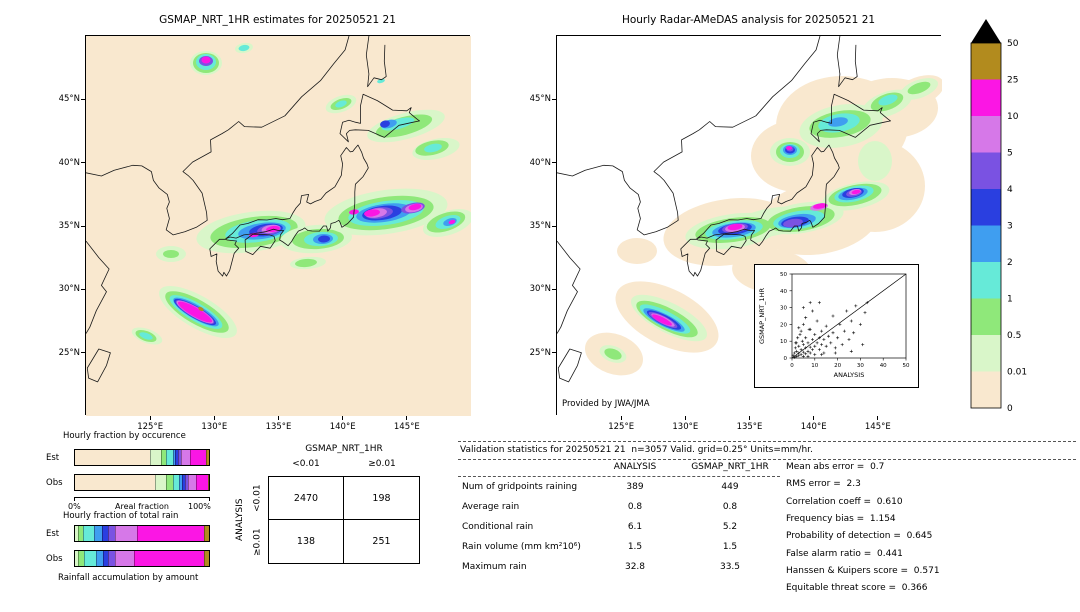 This screenshot has height=612, width=1080. What do you see at coordinates (540, 226) in the screenshot?
I see `lat-tick-label: 35°N` at bounding box center [540, 226].